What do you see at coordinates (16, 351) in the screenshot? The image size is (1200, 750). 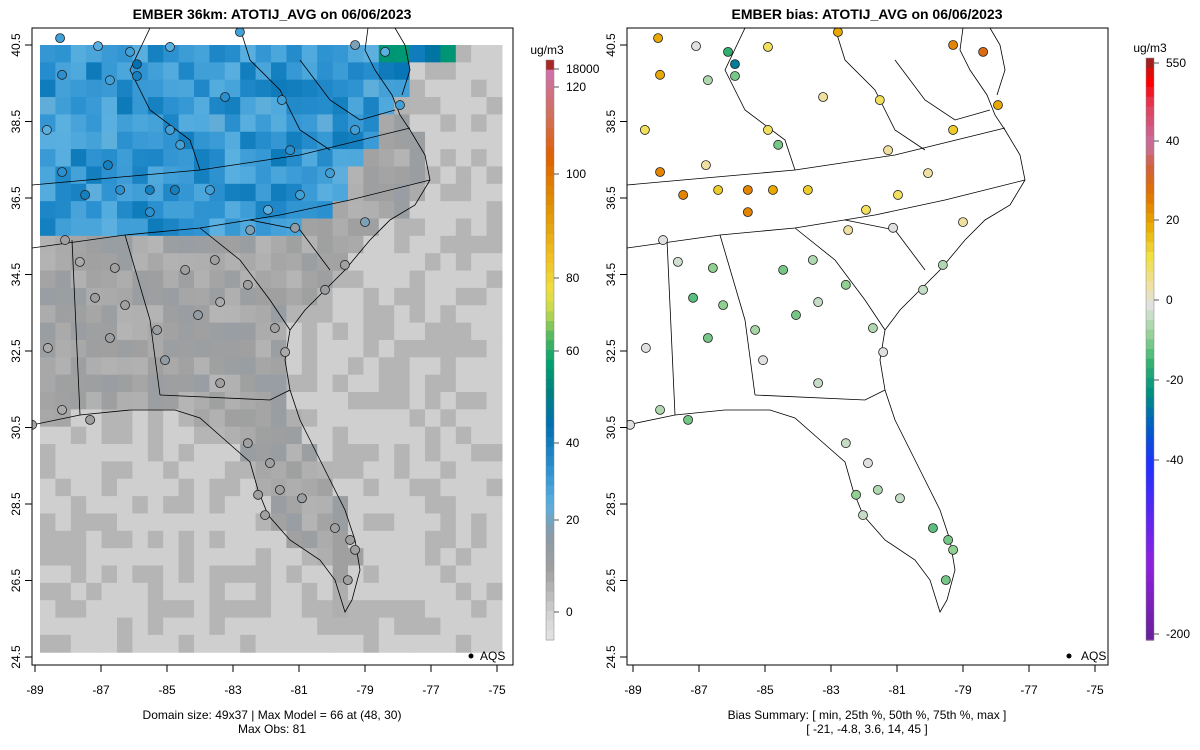 I see `y-tick-label: 32.5` at bounding box center [16, 351].